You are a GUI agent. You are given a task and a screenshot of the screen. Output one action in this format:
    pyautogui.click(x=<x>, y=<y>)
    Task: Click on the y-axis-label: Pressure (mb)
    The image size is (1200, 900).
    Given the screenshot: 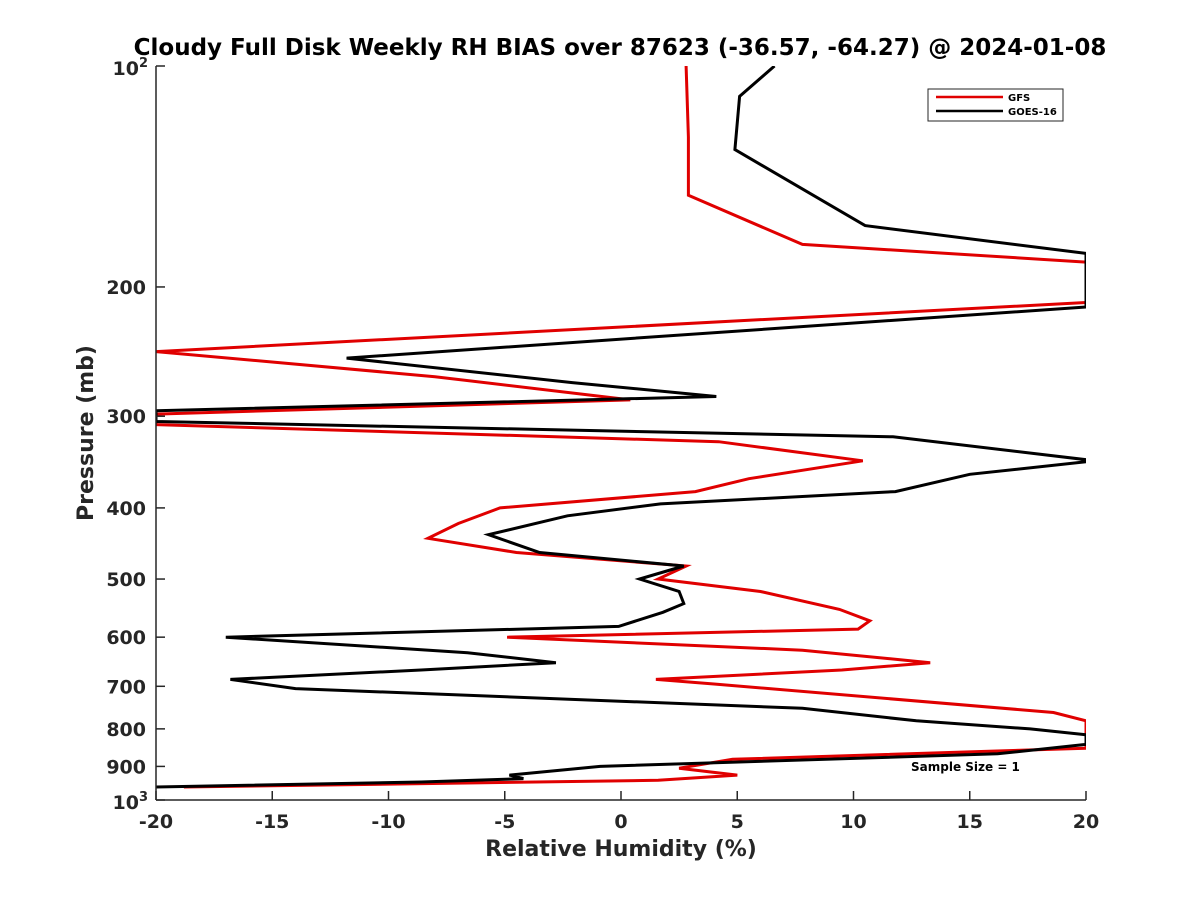 What is the action you would take?
    pyautogui.click(x=86, y=433)
    